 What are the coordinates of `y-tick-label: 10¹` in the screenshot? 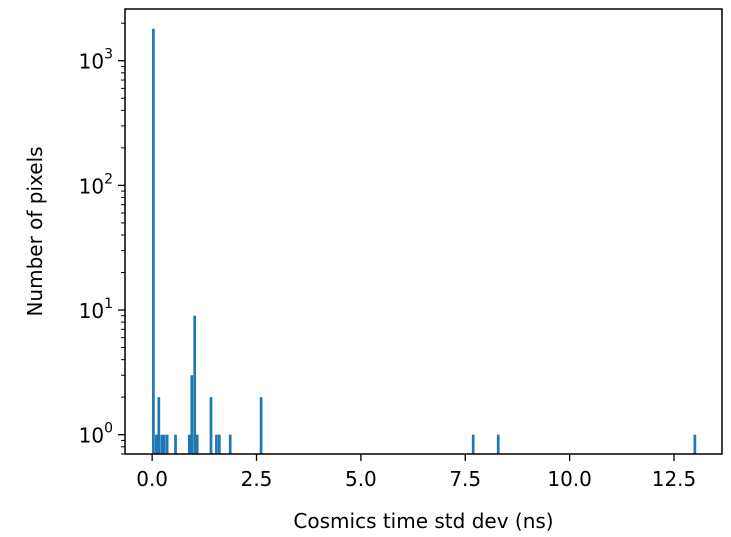 It's located at (96, 309).